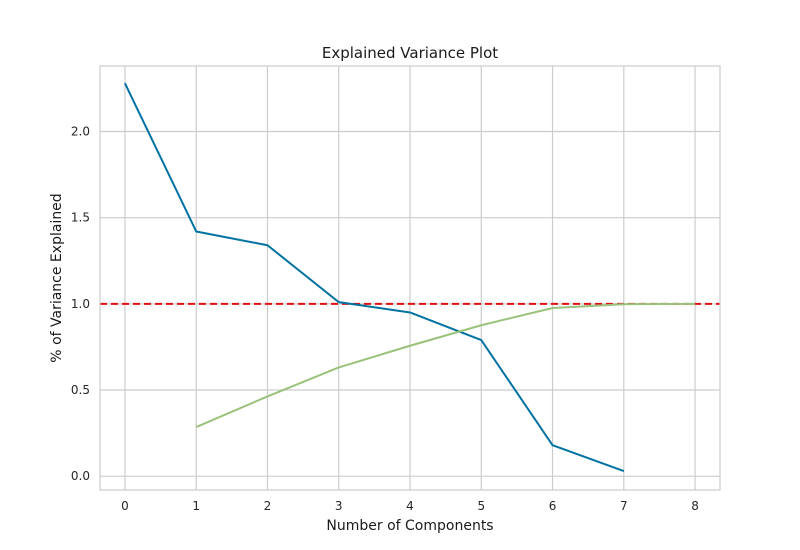 This screenshot has height=550, width=800. Describe the element at coordinates (553, 506) in the screenshot. I see `x-tick-label: 6` at that location.